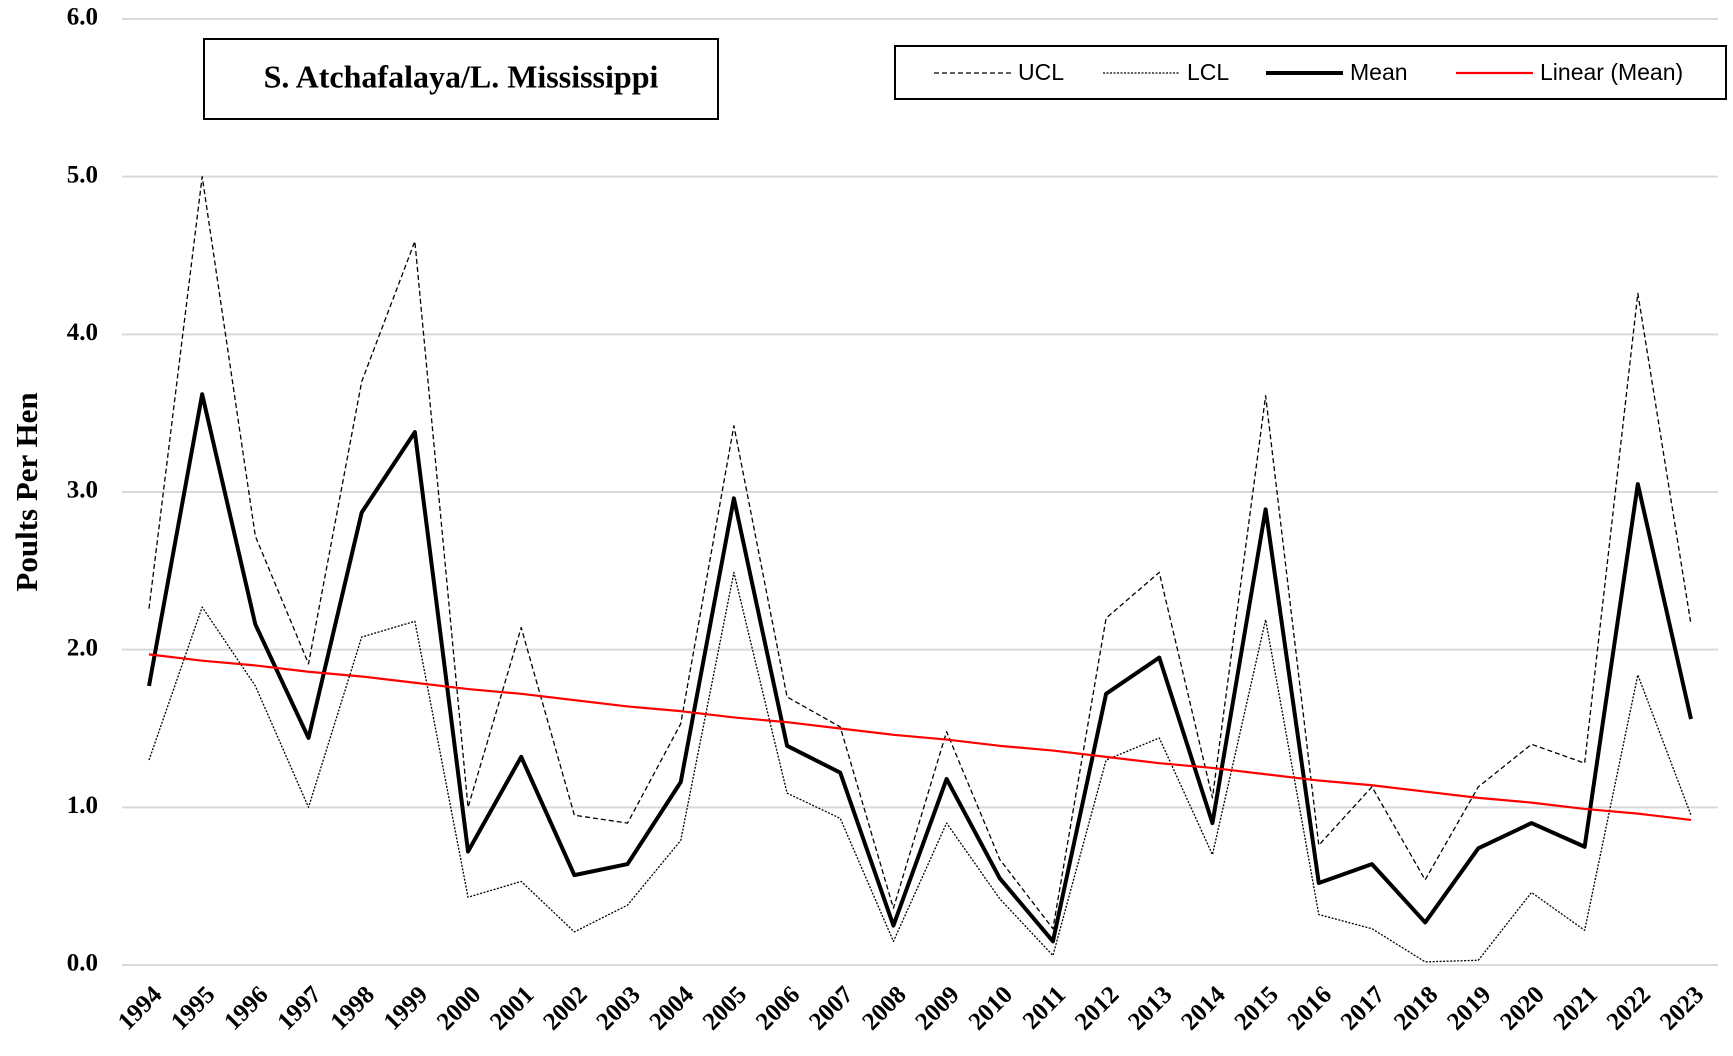  I want to click on x-tick-label: 2012, so click(1097, 1008).